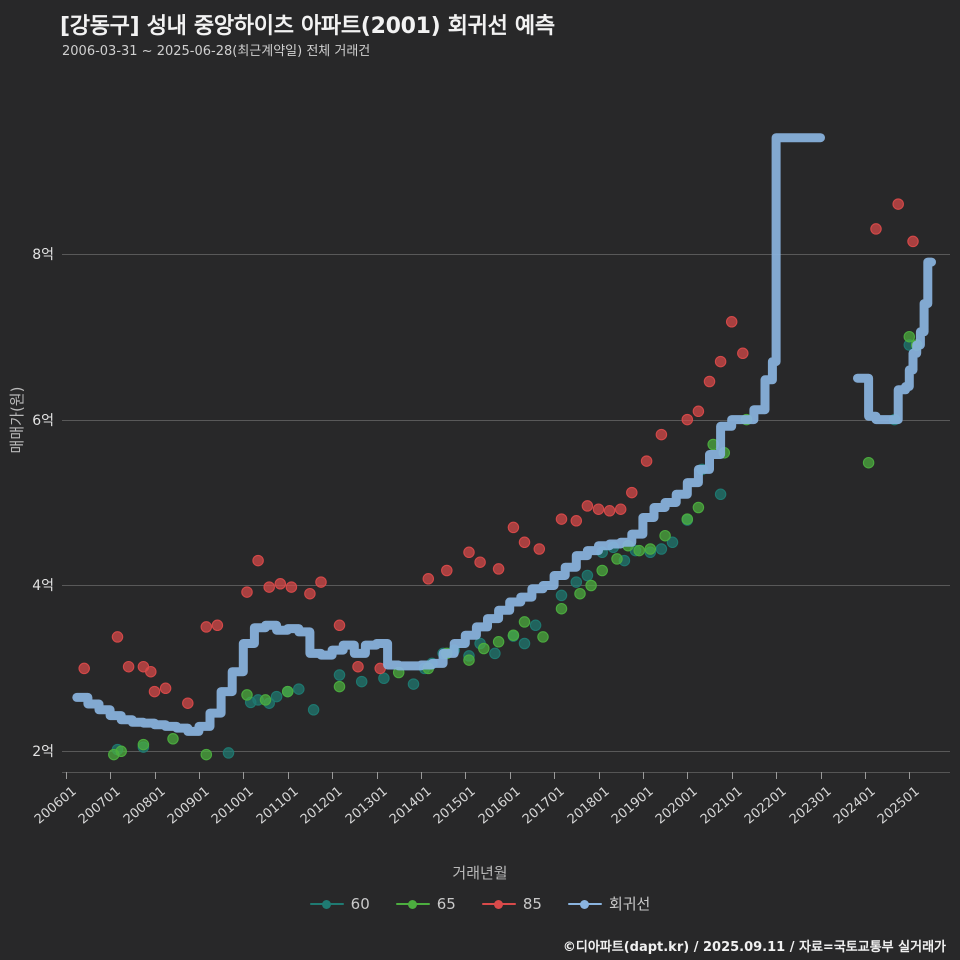  What do you see at coordinates (233, 806) in the screenshot?
I see `x-axis-tick-label: 201001` at bounding box center [233, 806].